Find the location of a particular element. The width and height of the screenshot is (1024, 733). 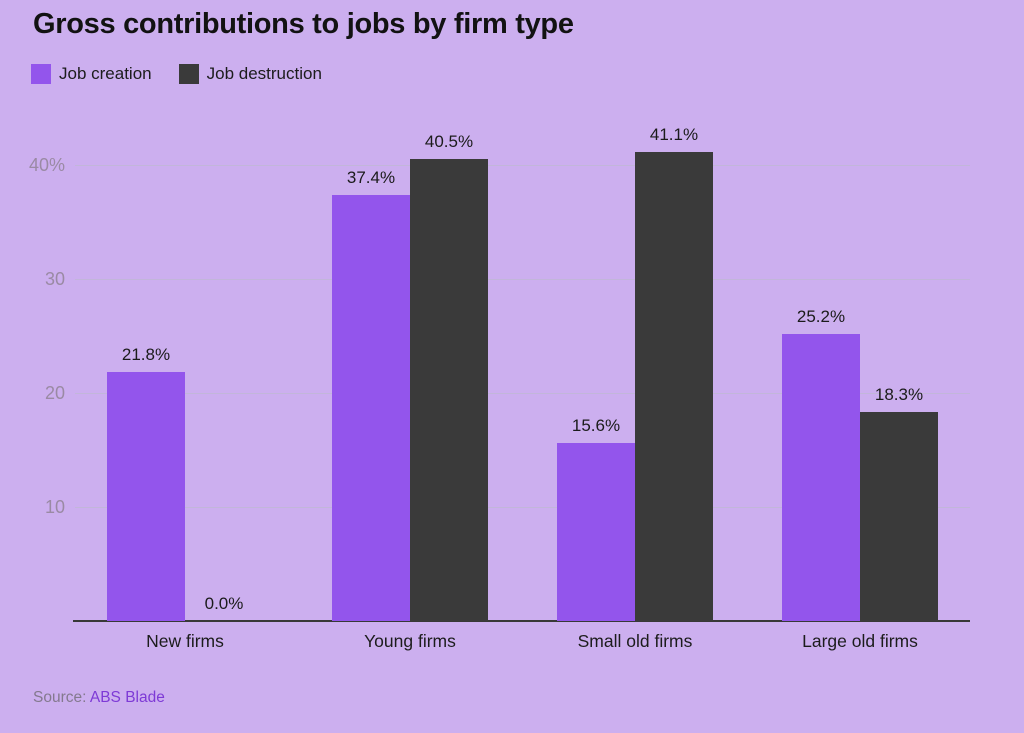

x-axis-category-label: Small old firms is located at coordinates (635, 641).